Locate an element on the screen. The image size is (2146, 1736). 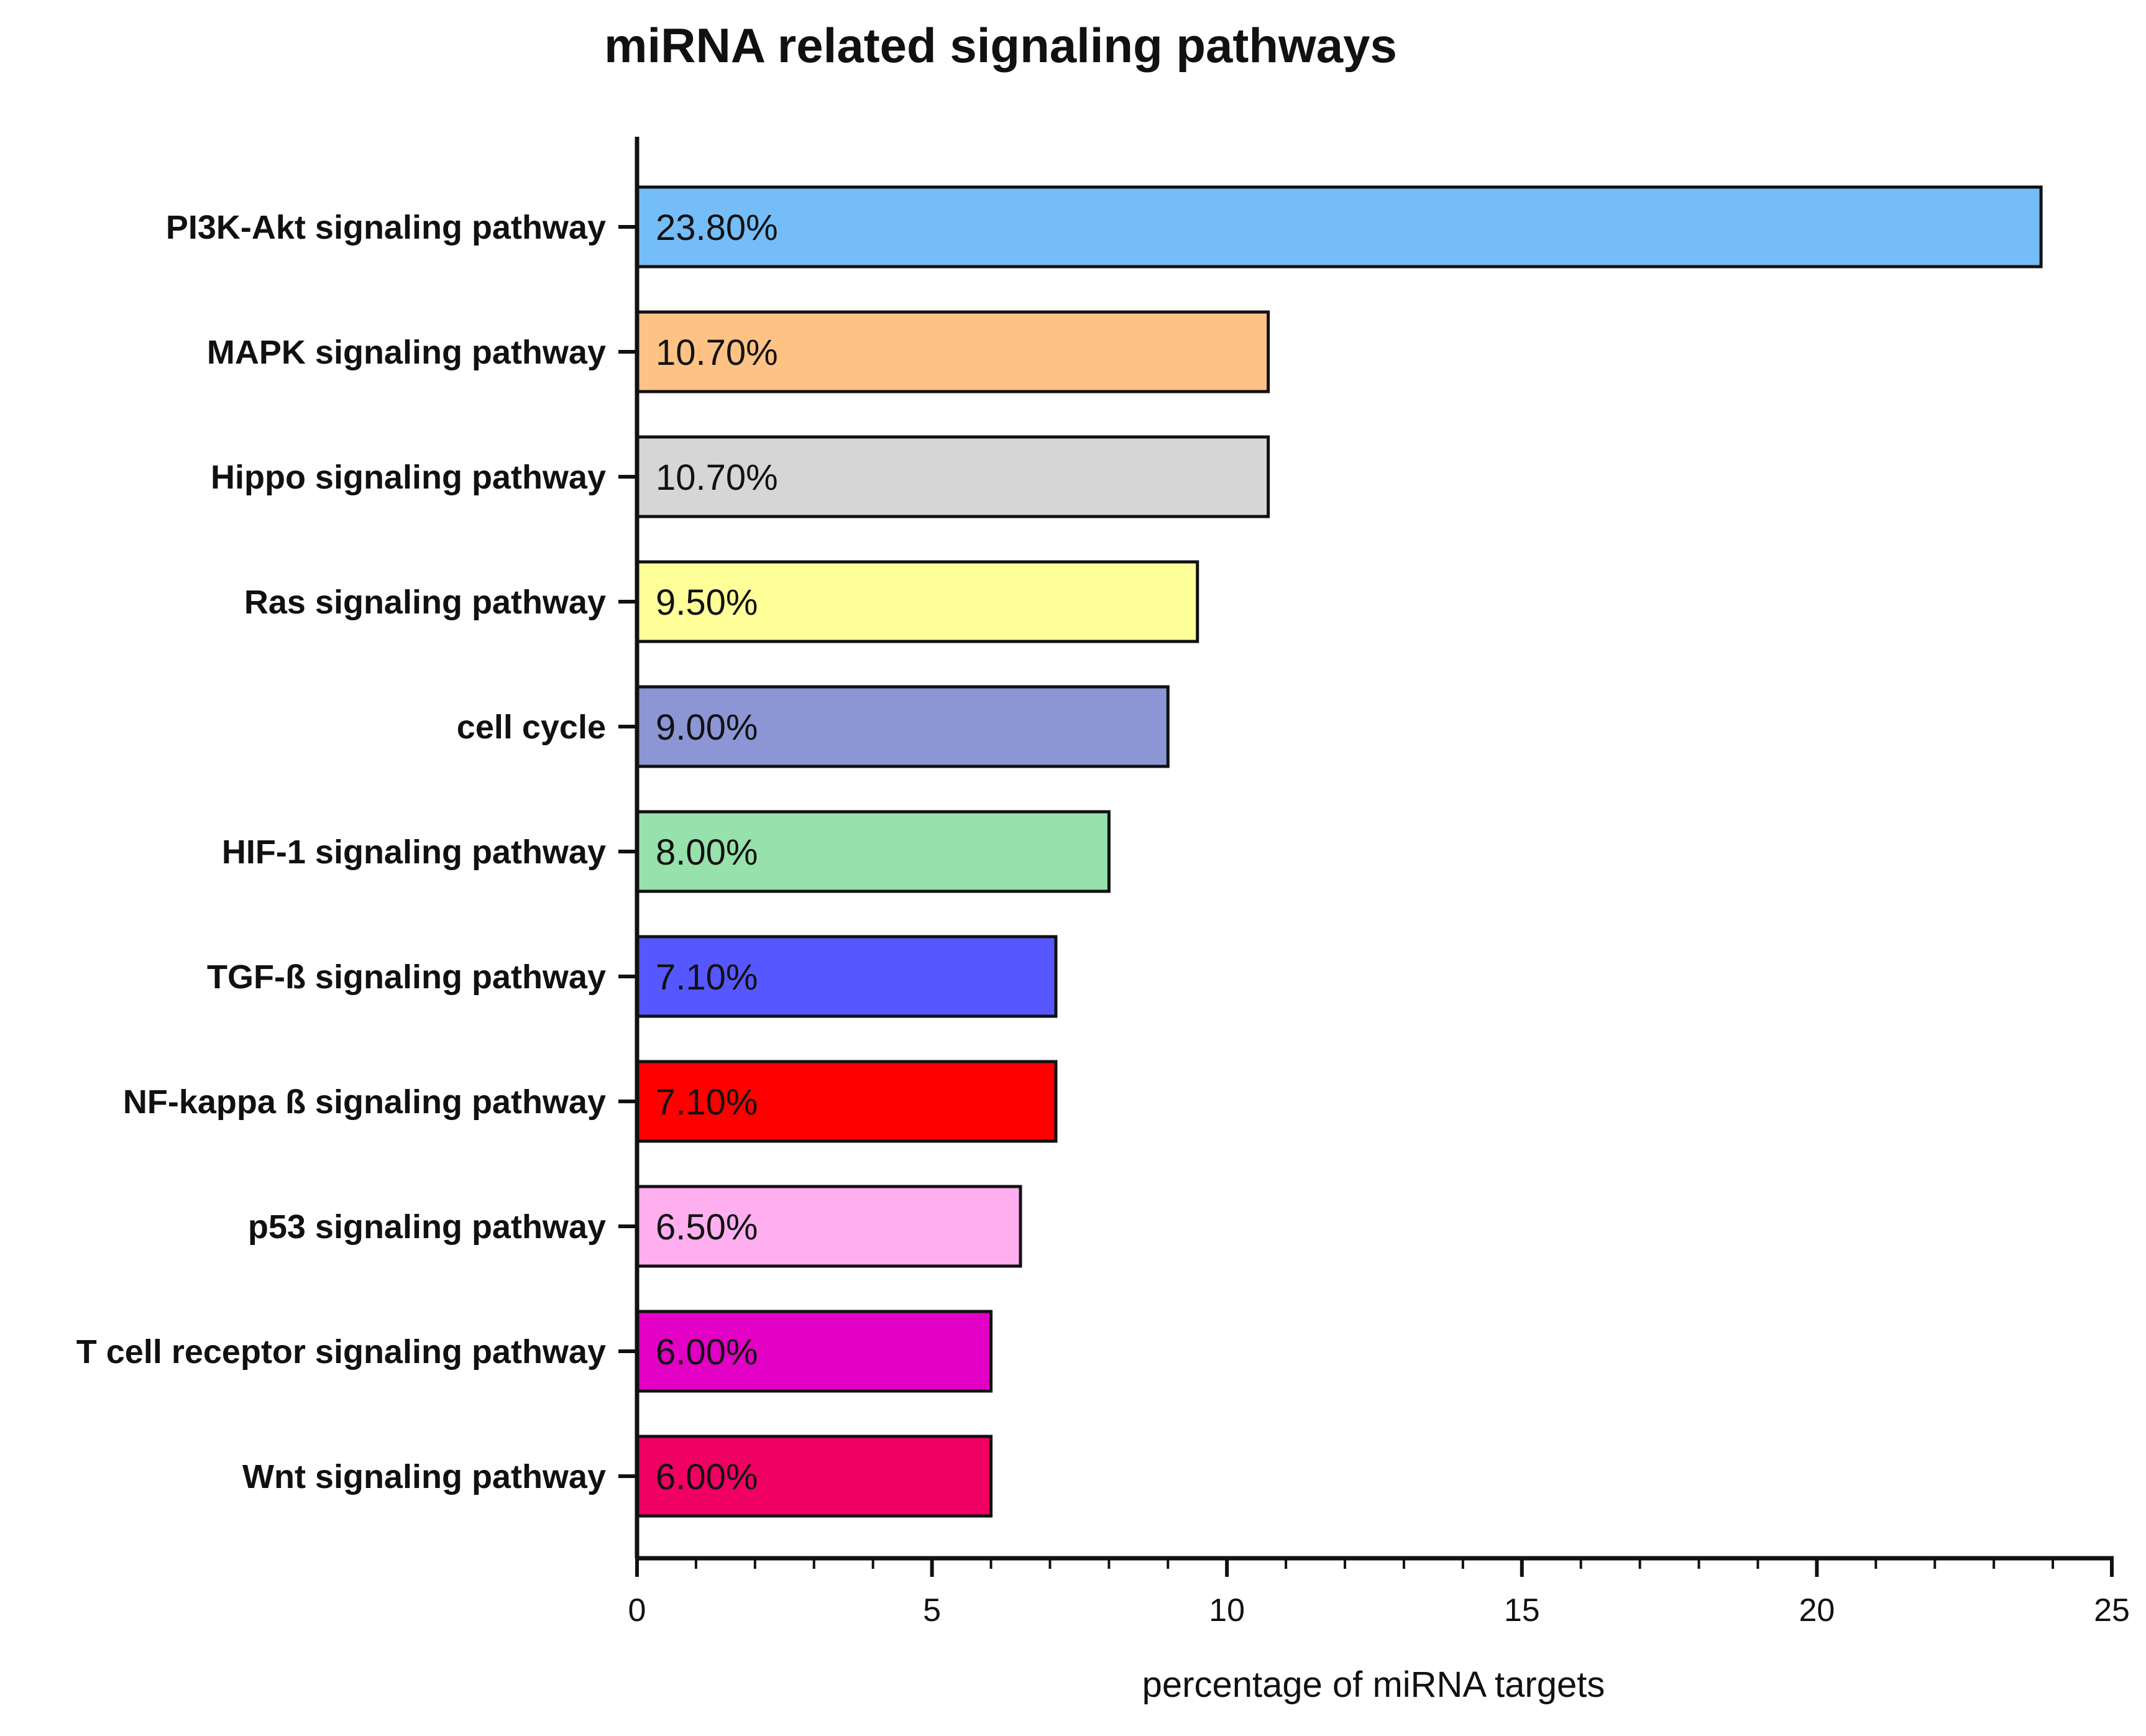
category-label: MAPK signaling pathway is located at coordinates (406, 352).